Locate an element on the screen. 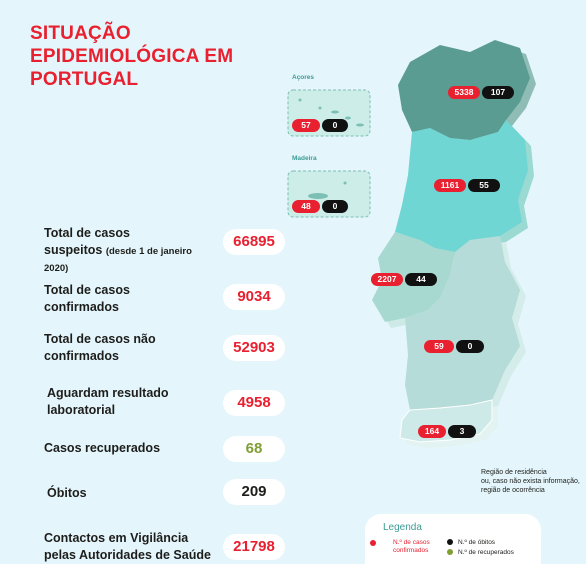  acores-cases-badge: 57 is located at coordinates (306, 125).